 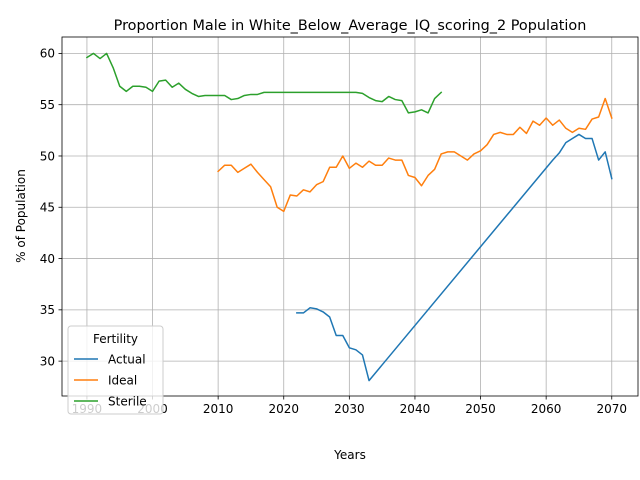 I want to click on x-tick-label: 2060, so click(x=546, y=409).